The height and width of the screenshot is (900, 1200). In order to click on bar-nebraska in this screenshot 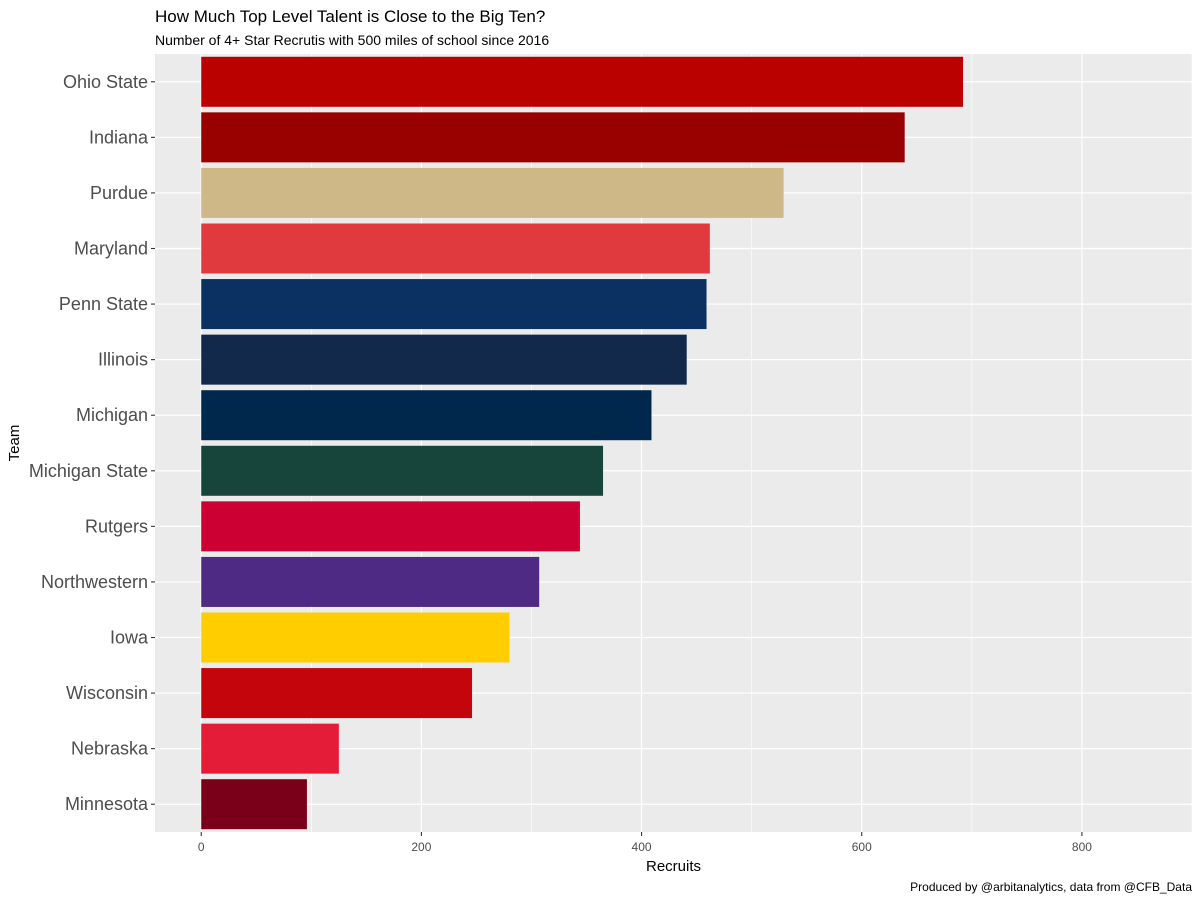, I will do `click(270, 748)`.